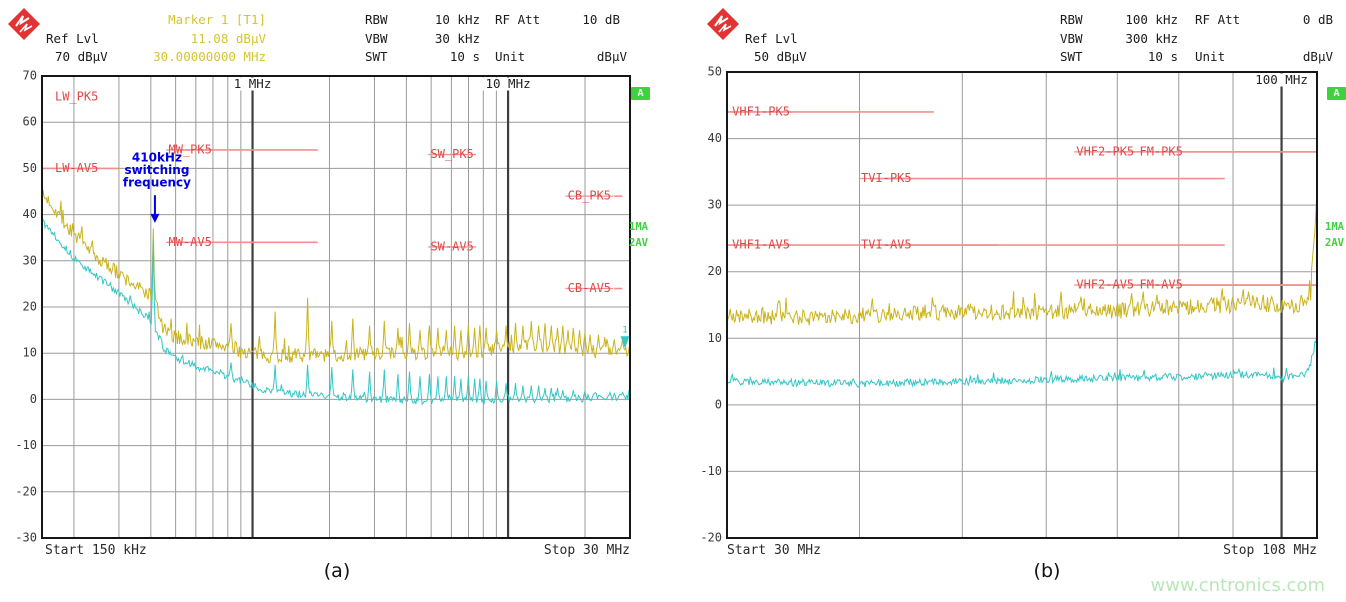 Image resolution: width=1346 pixels, height=602 pixels. What do you see at coordinates (589, 196) in the screenshot?
I see `svg-text: CB_PK5` at bounding box center [589, 196].